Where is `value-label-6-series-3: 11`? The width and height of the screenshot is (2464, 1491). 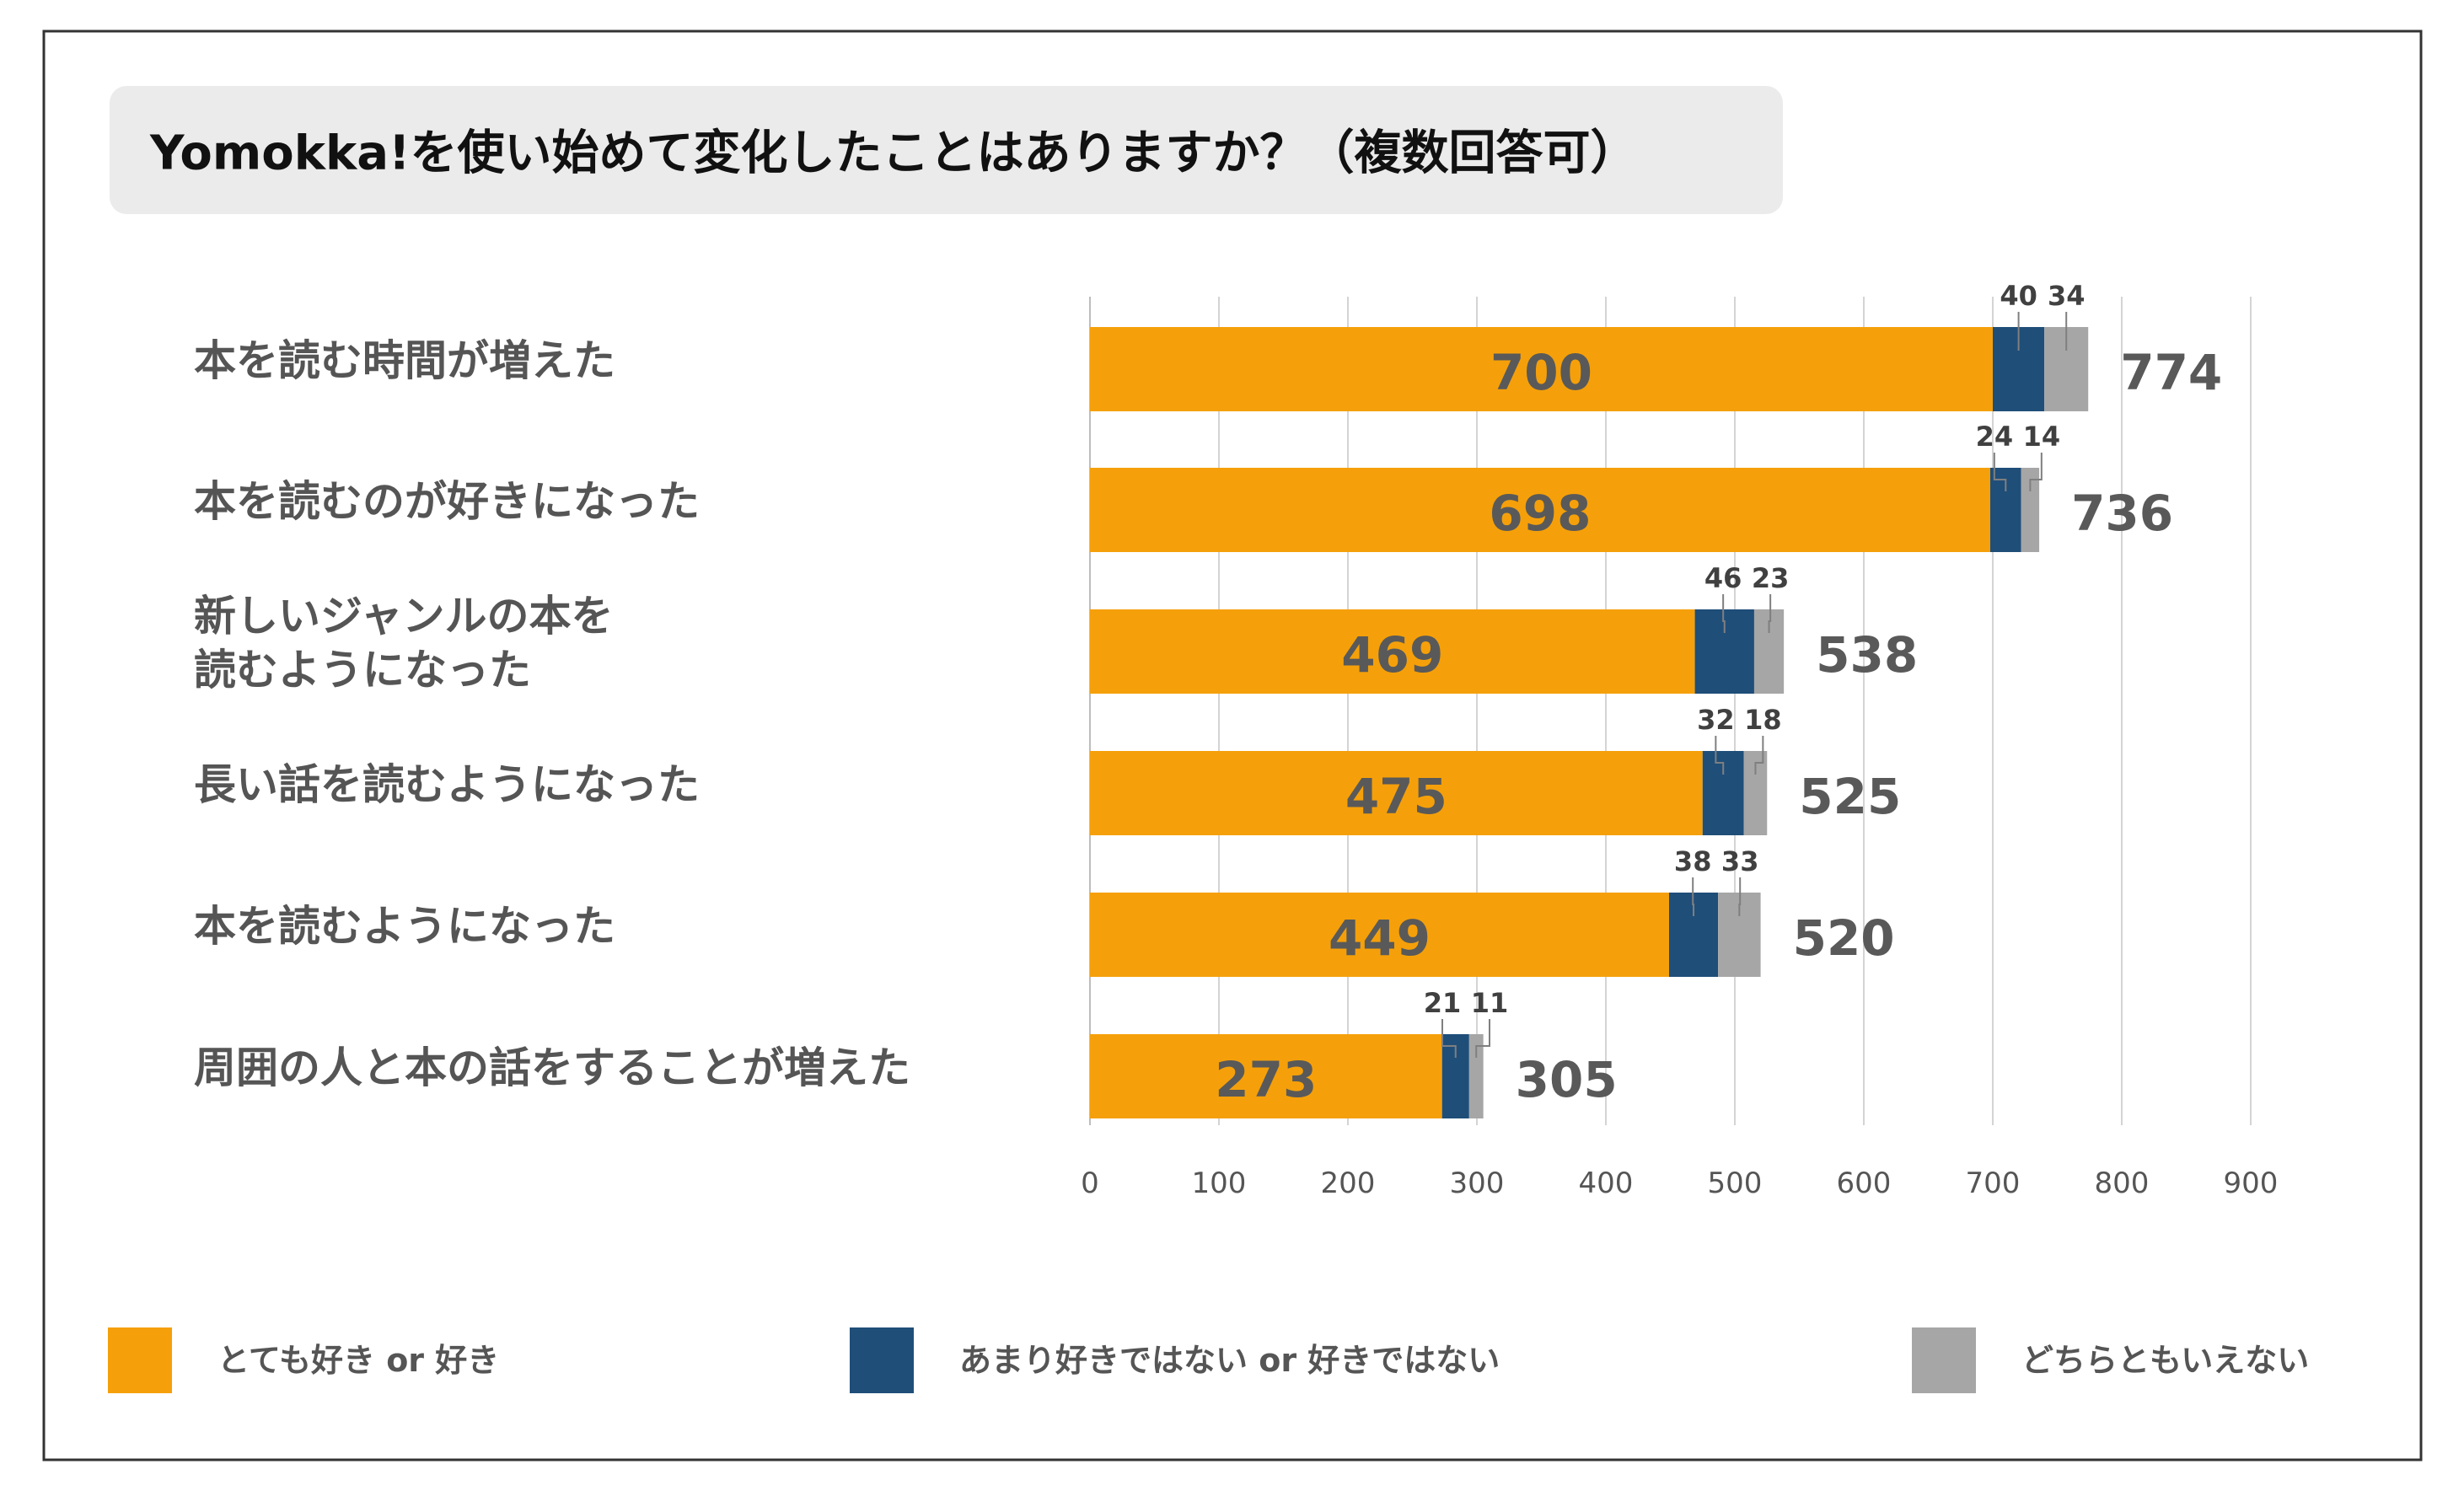
value-label-6-series-3: 11 is located at coordinates (1490, 1003).